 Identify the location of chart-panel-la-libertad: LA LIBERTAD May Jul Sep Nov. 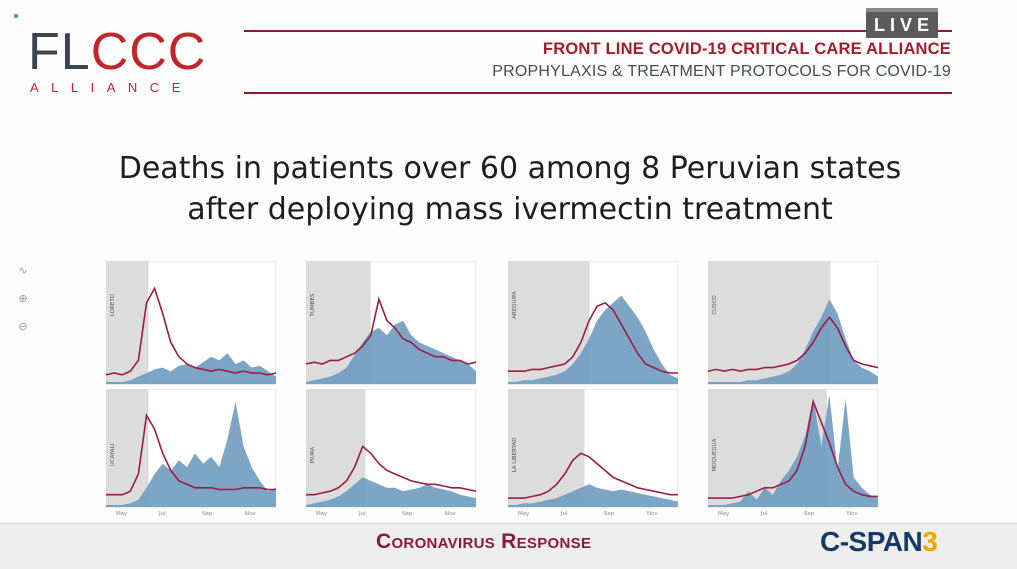
(593, 453).